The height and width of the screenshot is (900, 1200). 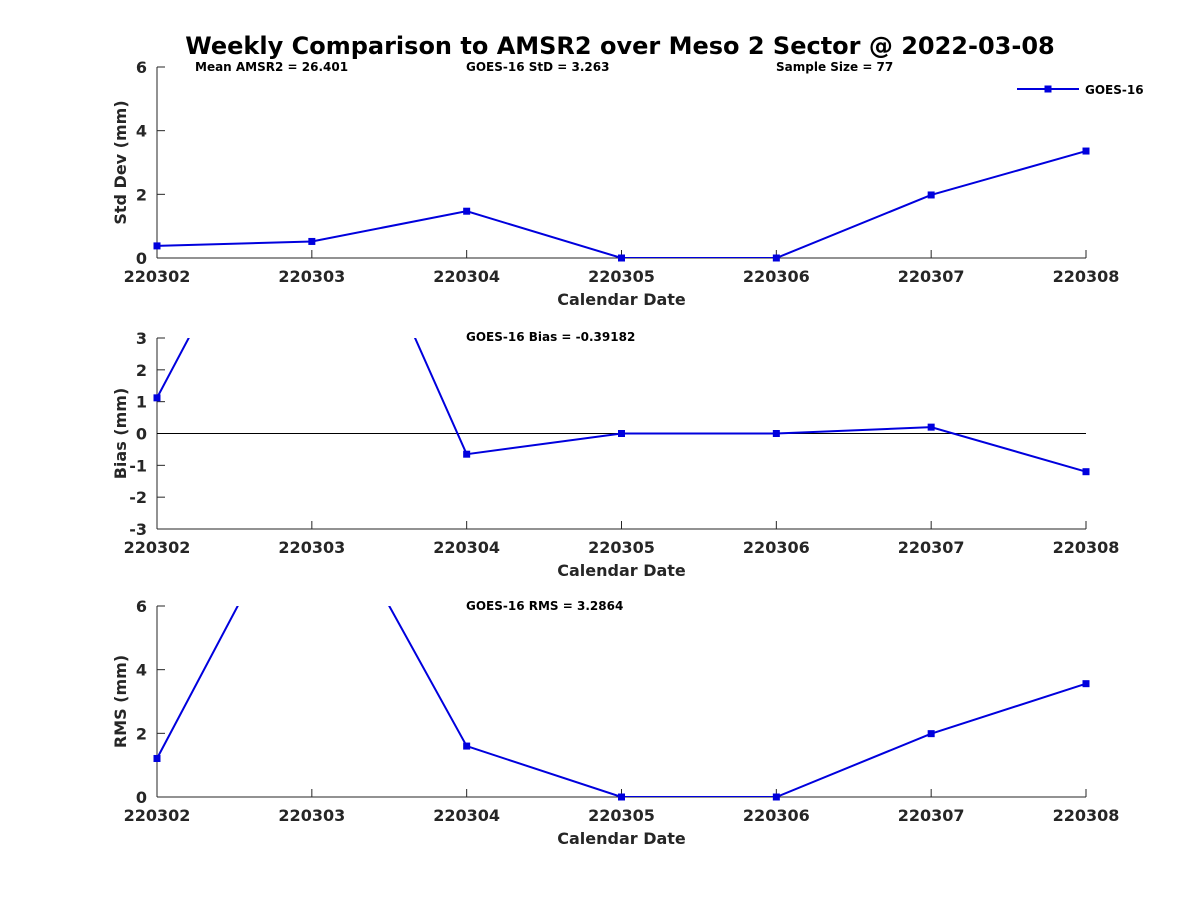 What do you see at coordinates (138, 465) in the screenshot?
I see `y-tick-label: -1` at bounding box center [138, 465].